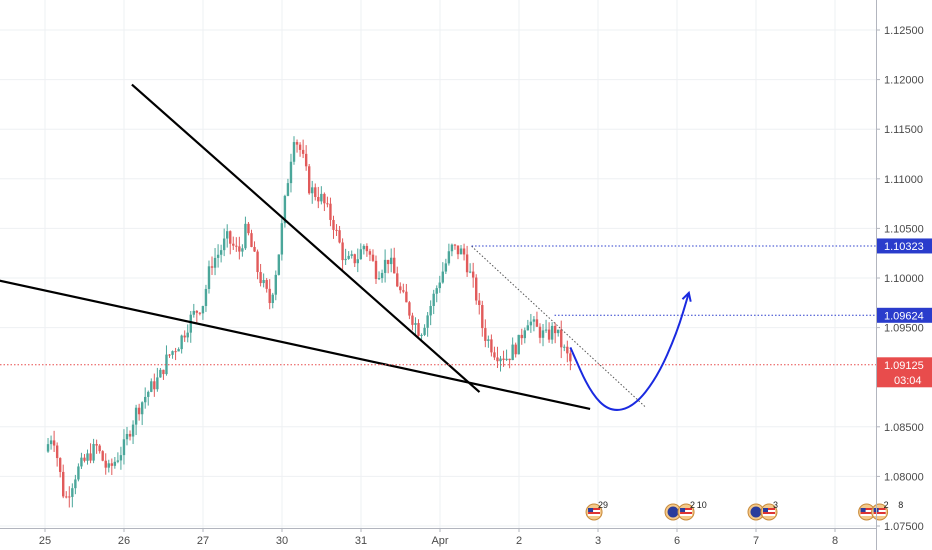  I want to click on time-tick-label: 3, so click(598, 541).